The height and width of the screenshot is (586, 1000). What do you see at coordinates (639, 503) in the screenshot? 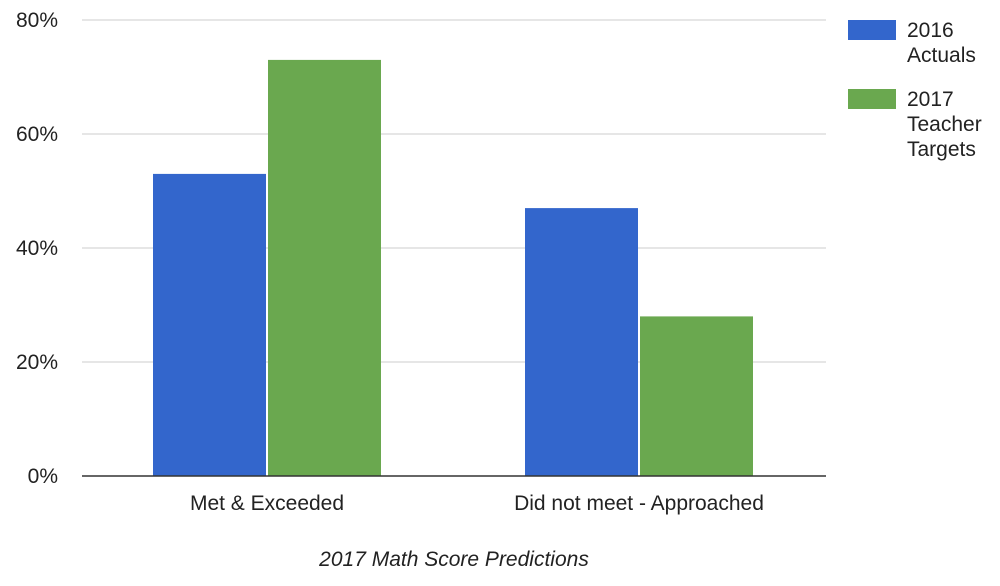
I see `x-tick-label: Did not meet - Approached` at bounding box center [639, 503].